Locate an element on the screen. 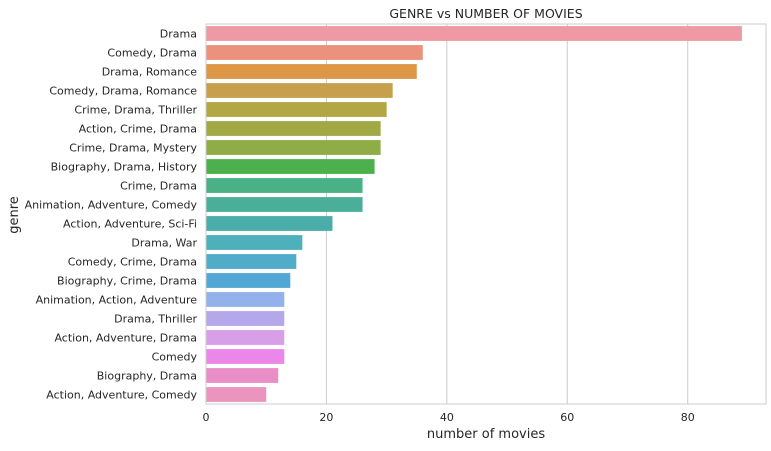  y-tick-label: Comedy, Drama is located at coordinates (152, 53).